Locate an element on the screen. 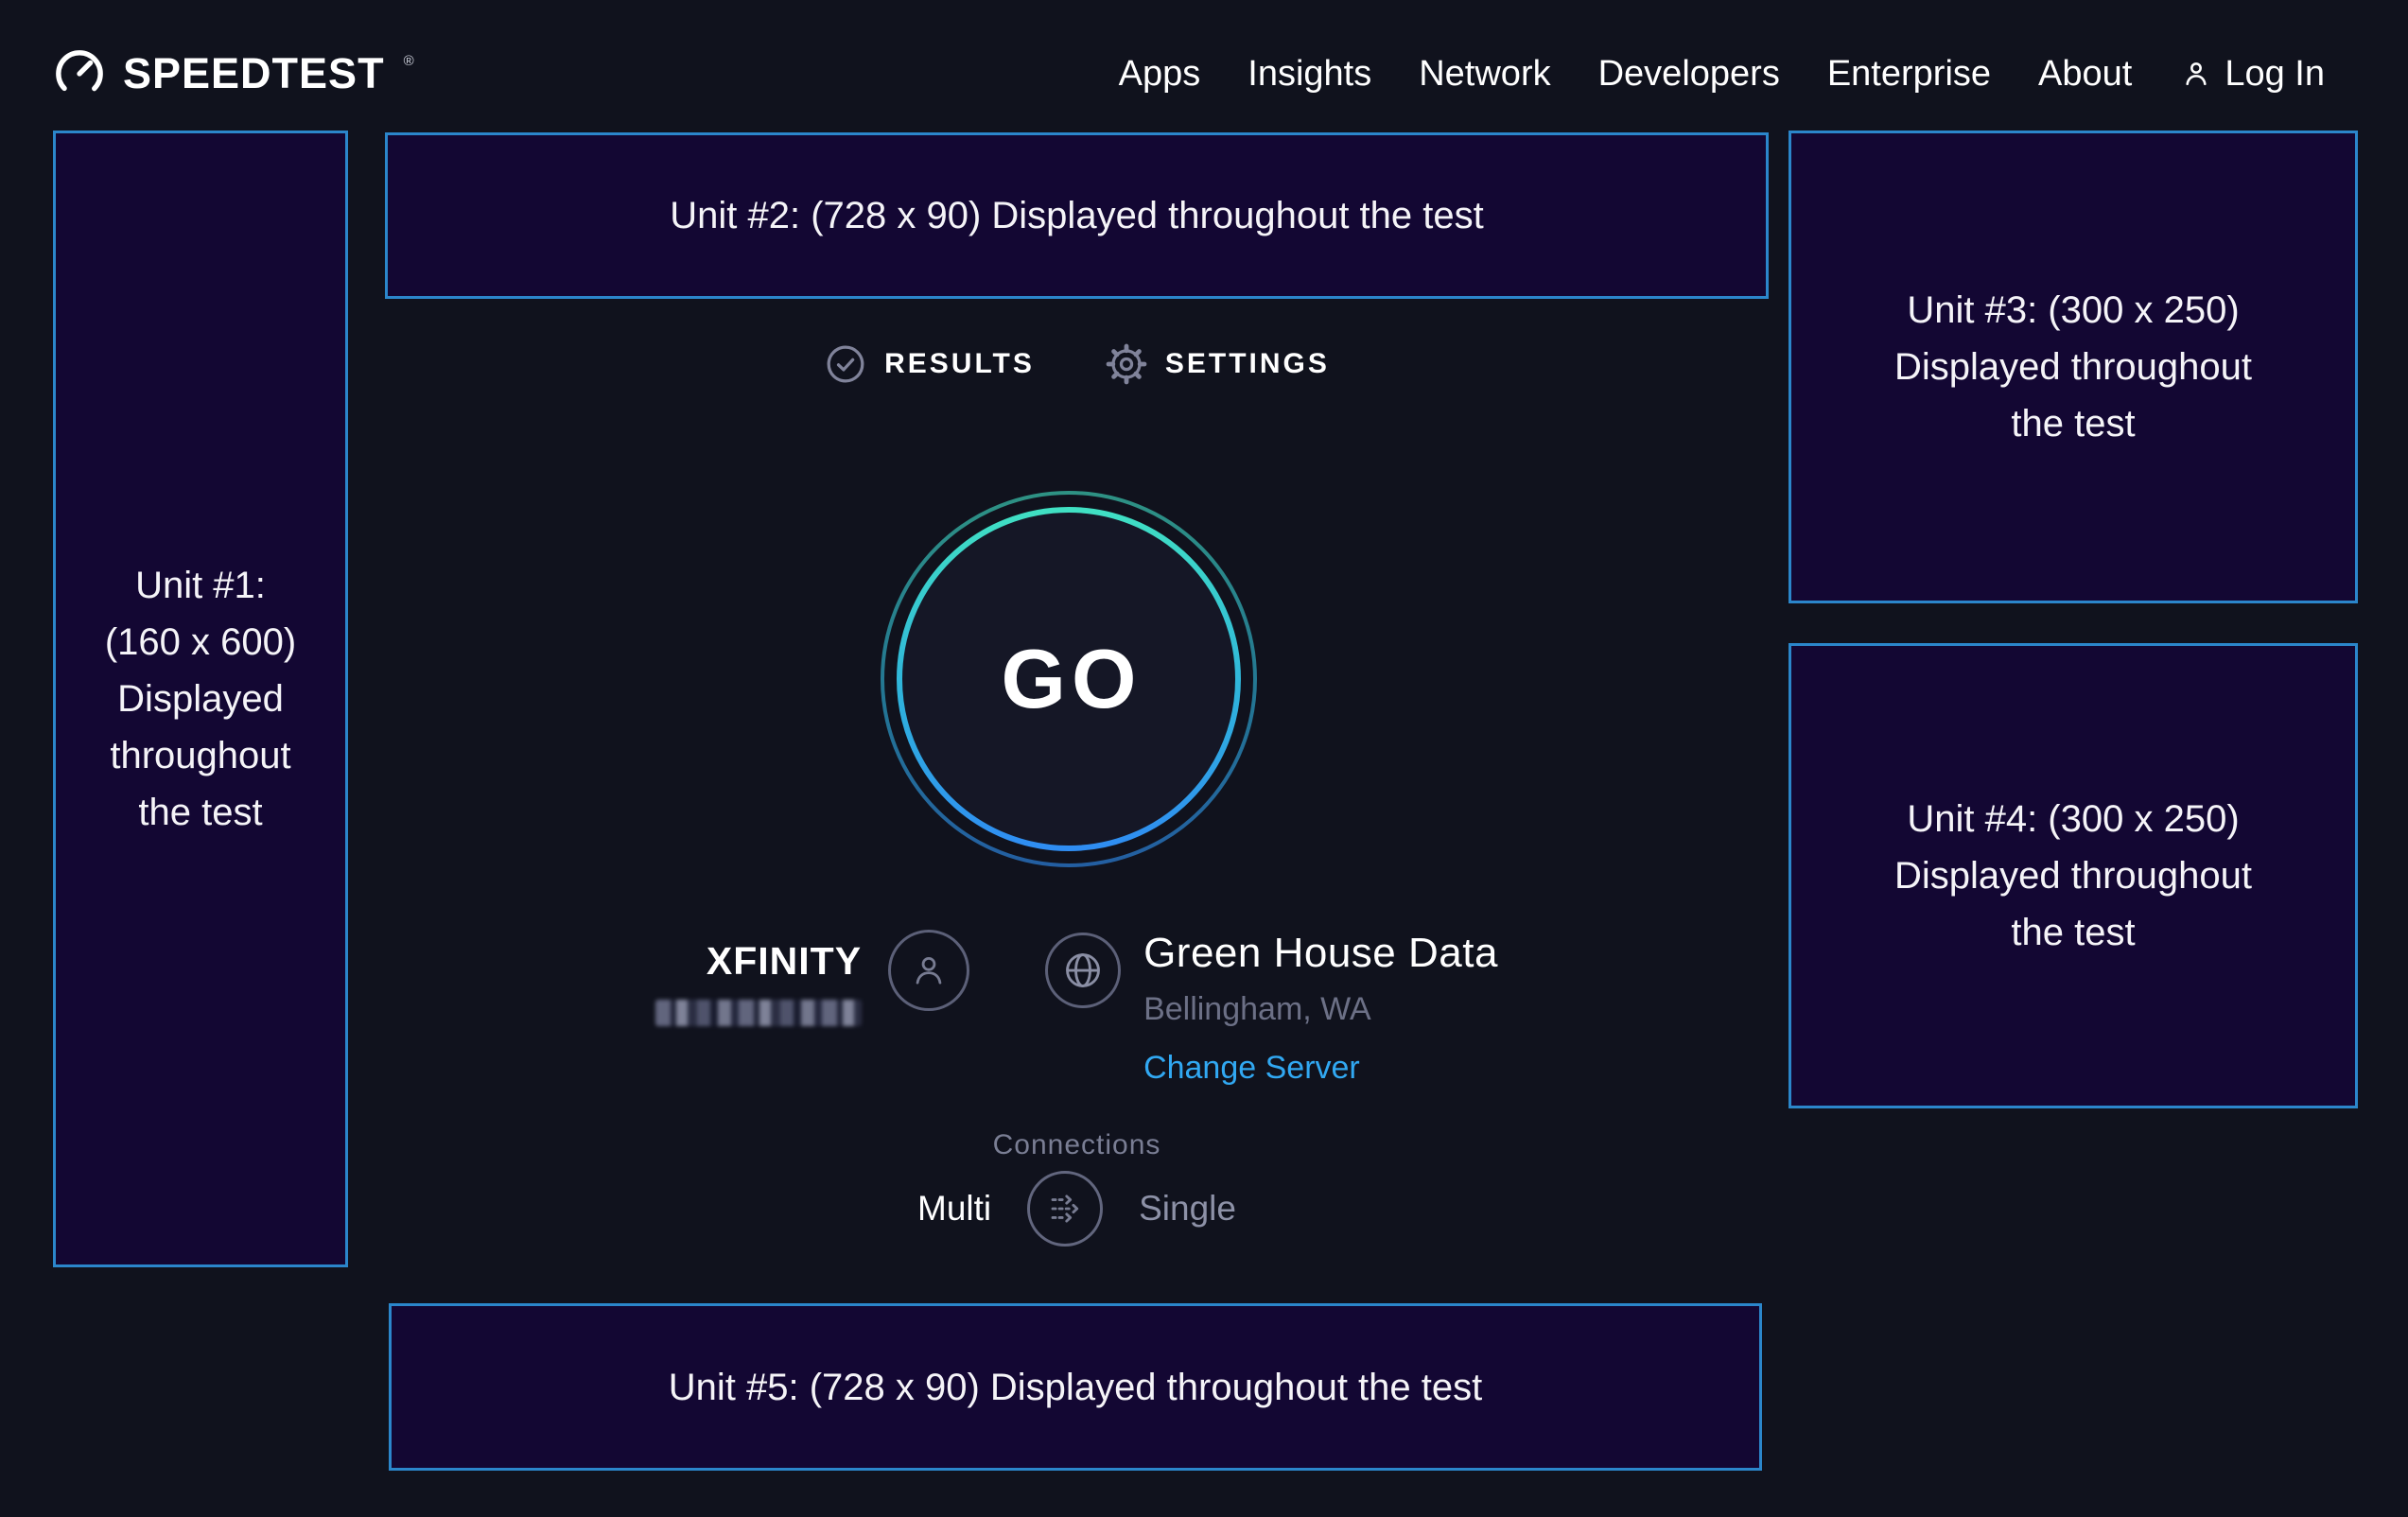 The image size is (2408, 1517). nav-item-network: Network is located at coordinates (1485, 73).